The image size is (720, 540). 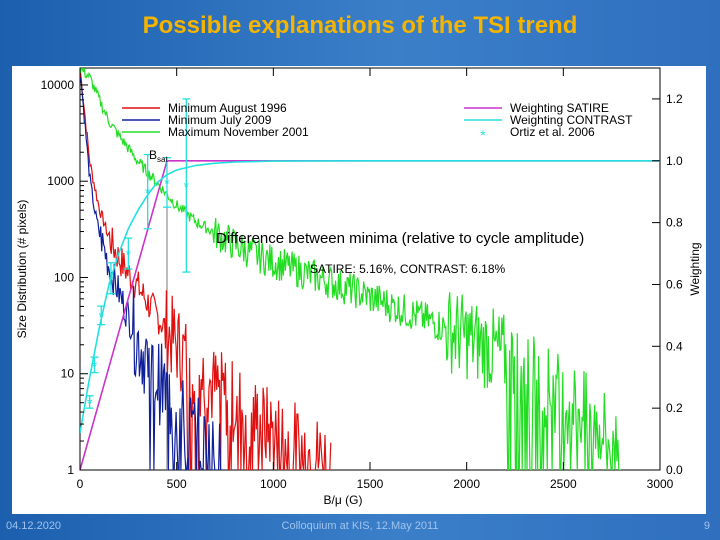 What do you see at coordinates (559, 108) in the screenshot?
I see `legend-label: Weighting SATIRE` at bounding box center [559, 108].